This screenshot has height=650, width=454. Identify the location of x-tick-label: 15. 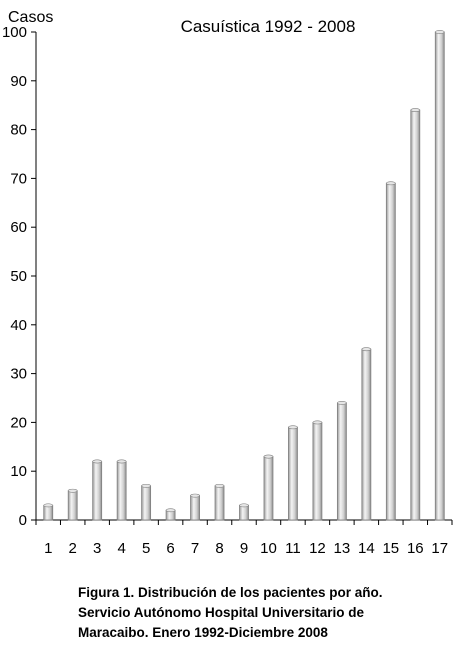
(390, 548).